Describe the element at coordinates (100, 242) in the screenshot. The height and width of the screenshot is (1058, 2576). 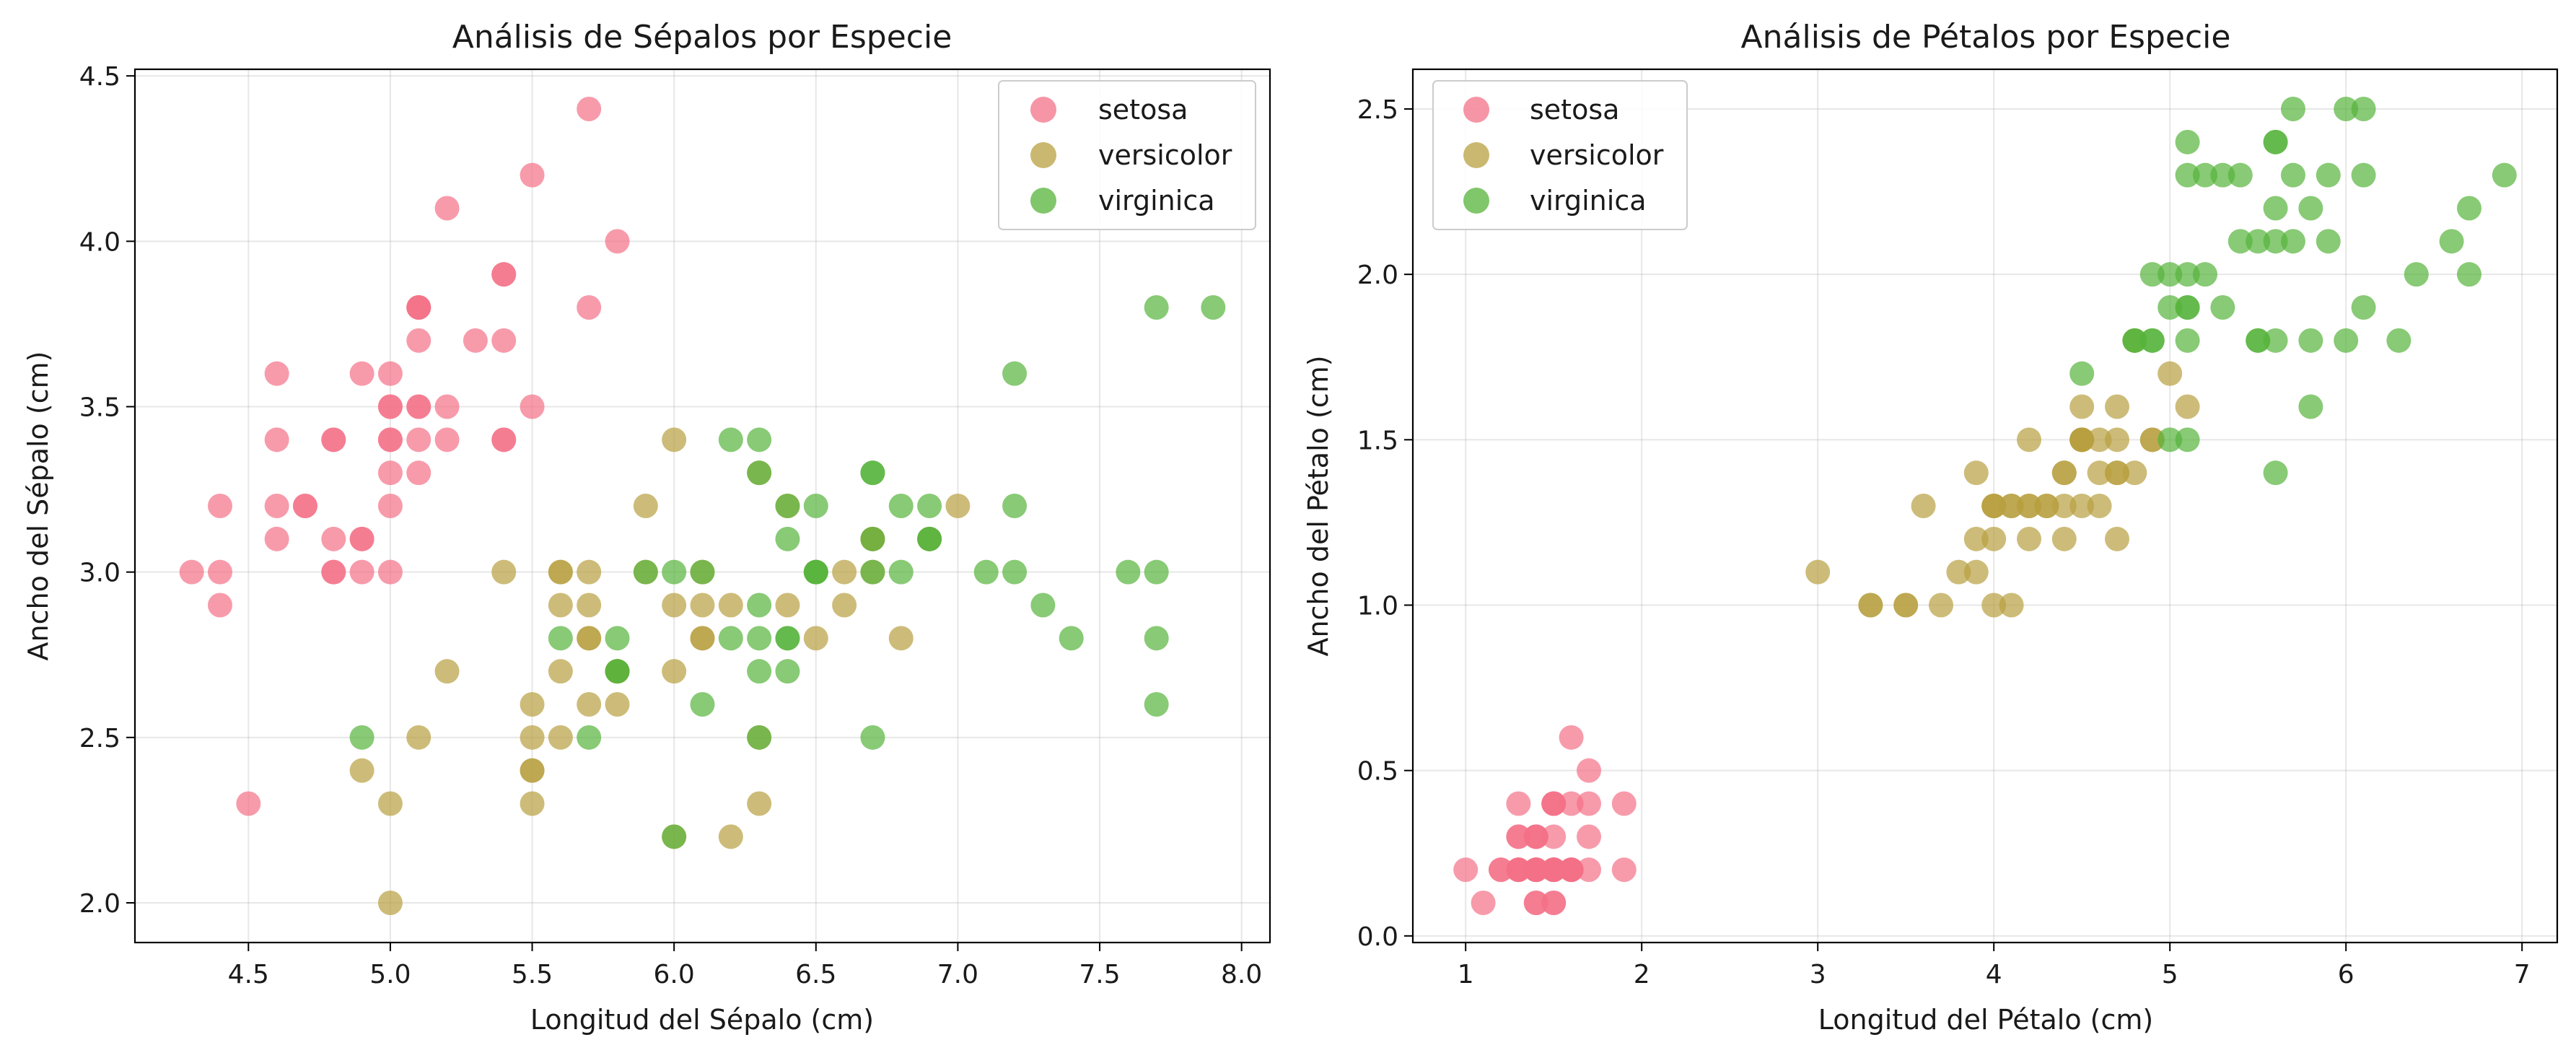
I see `y-tick-label: 4.0` at that location.